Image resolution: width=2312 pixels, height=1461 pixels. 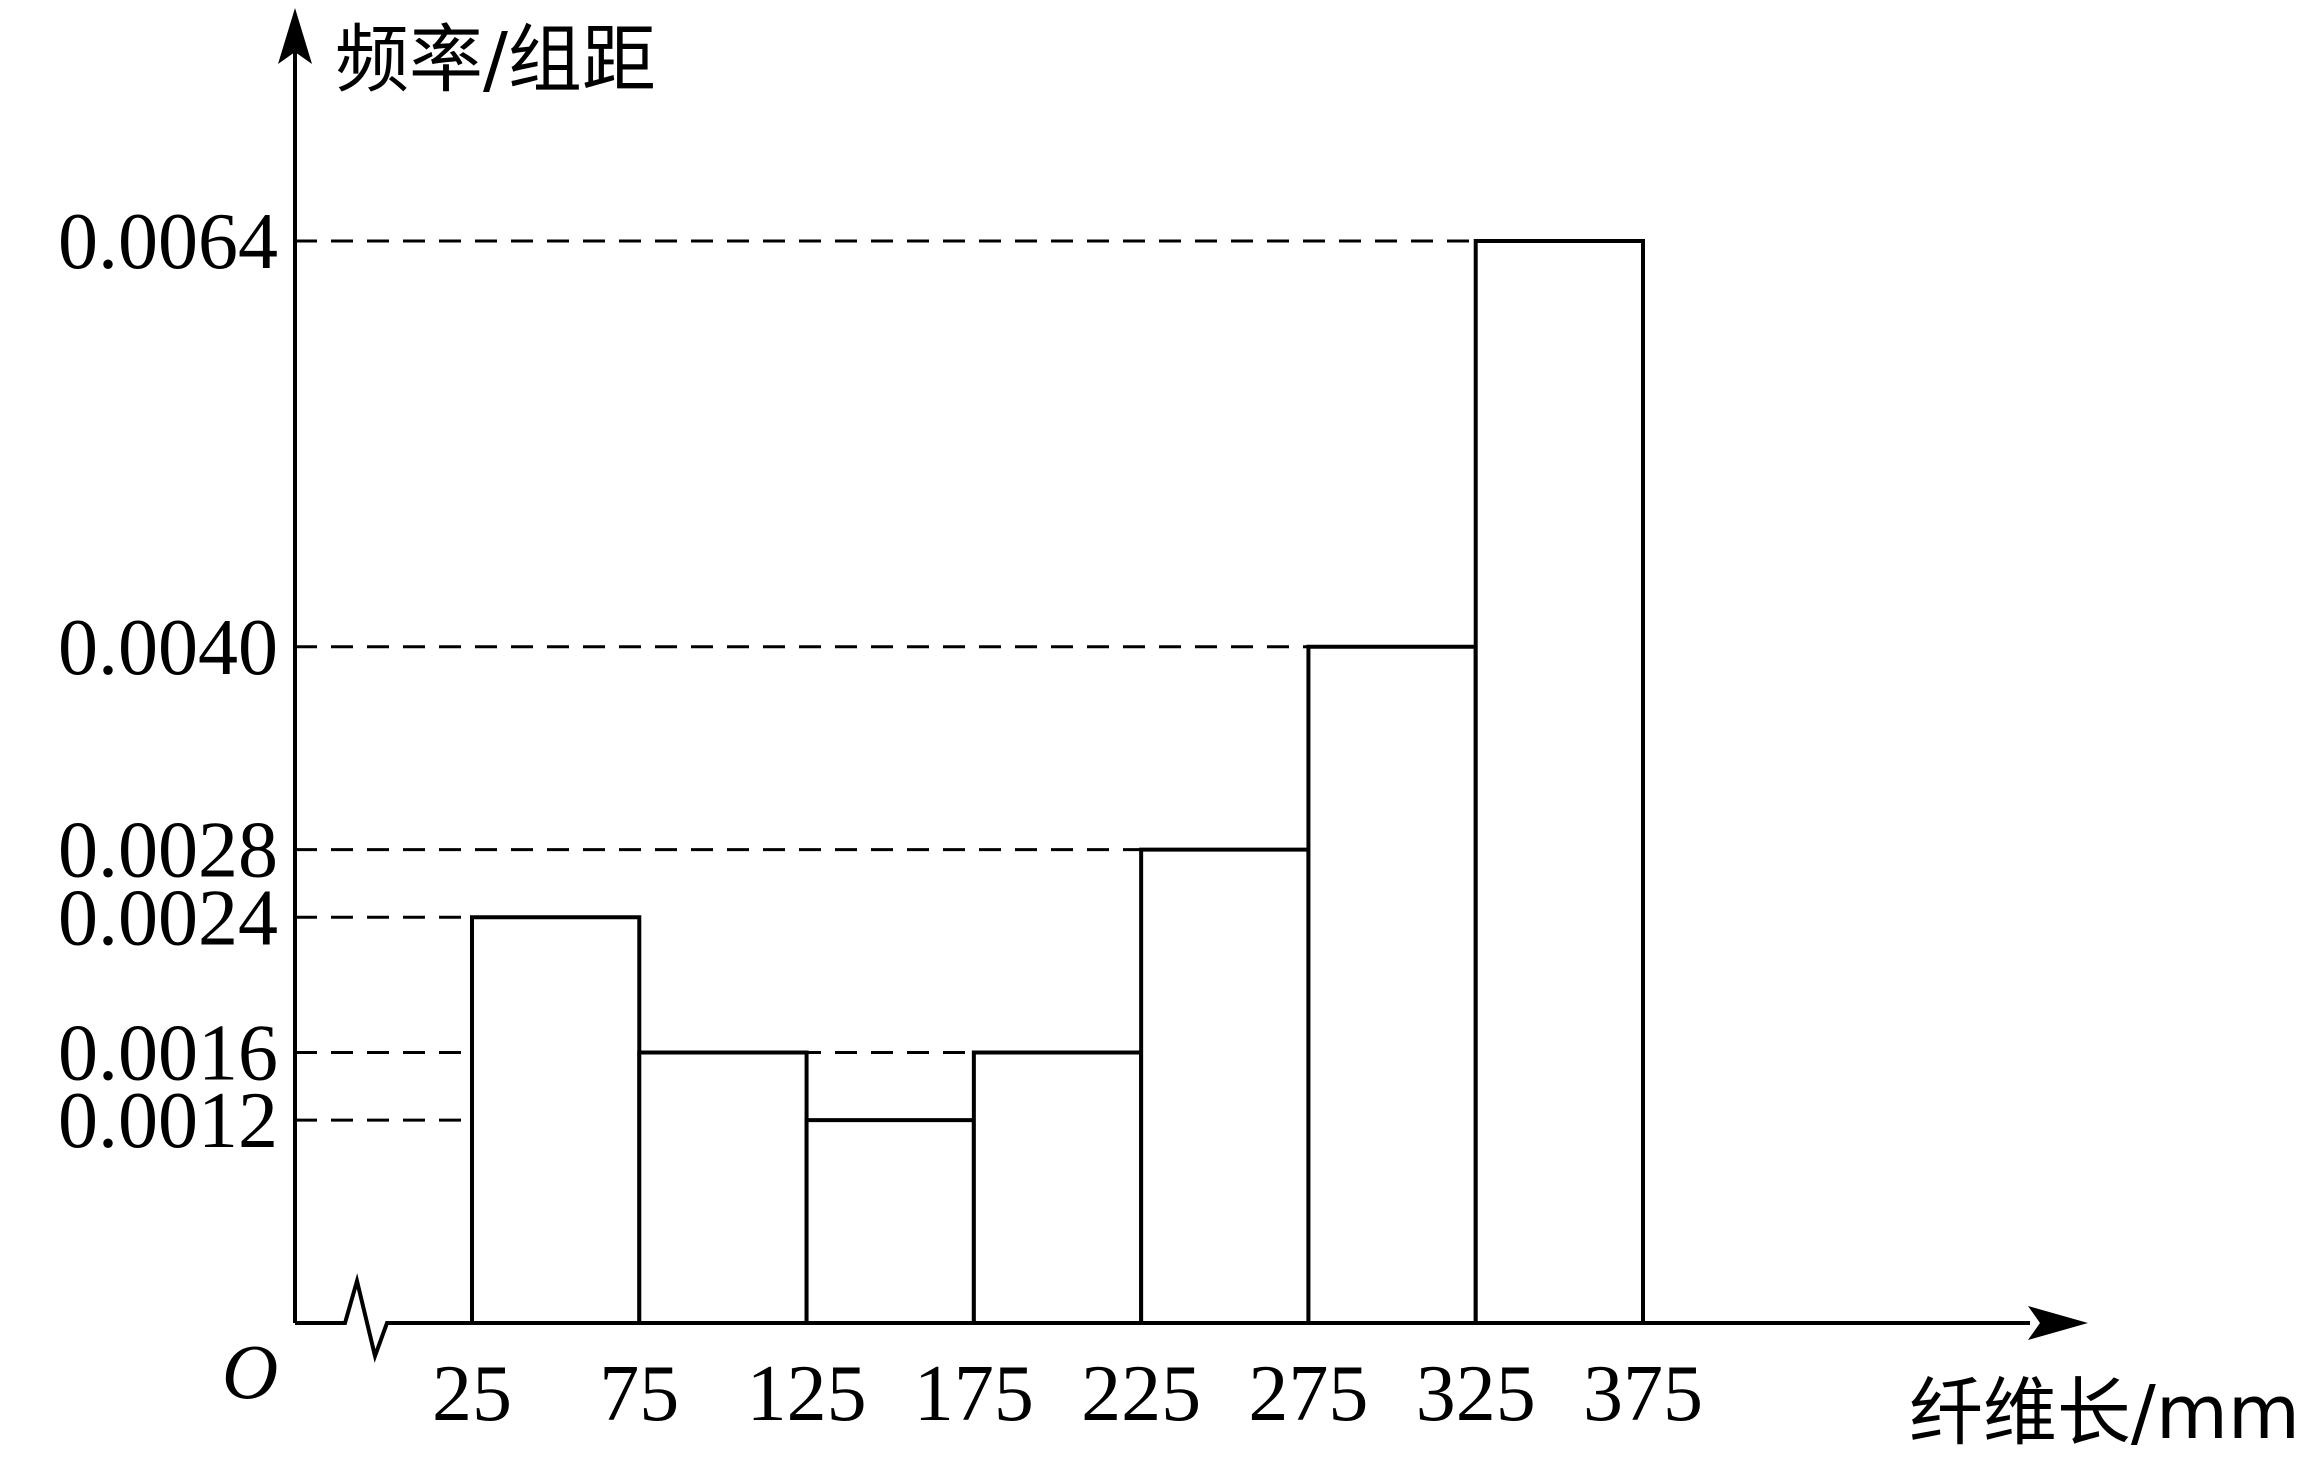 I want to click on y-tick-label: 0.0016, so click(x=168, y=1054).